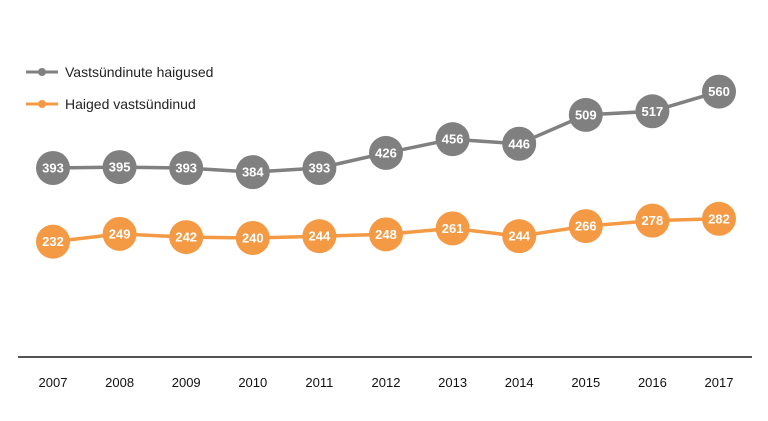 This screenshot has width=768, height=421. I want to click on x-tick-label-2011: 2011, so click(319, 382).